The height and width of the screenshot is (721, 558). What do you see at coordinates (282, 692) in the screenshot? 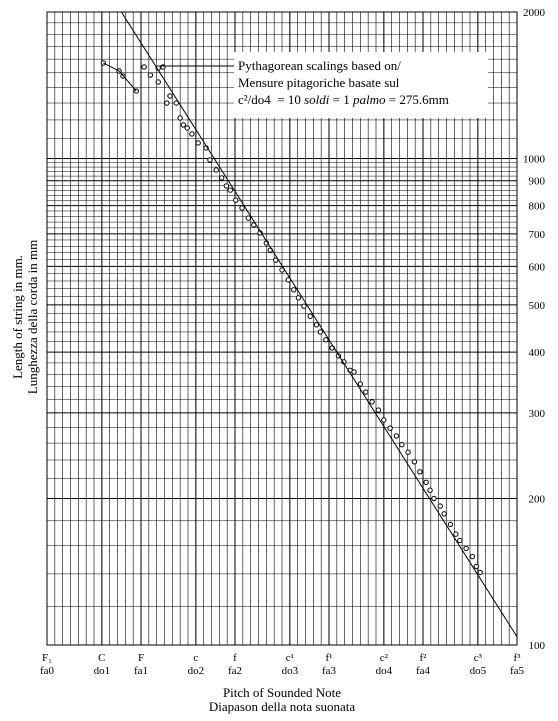
I see `x-axis-title: Pitch of Sounded Note` at bounding box center [282, 692].